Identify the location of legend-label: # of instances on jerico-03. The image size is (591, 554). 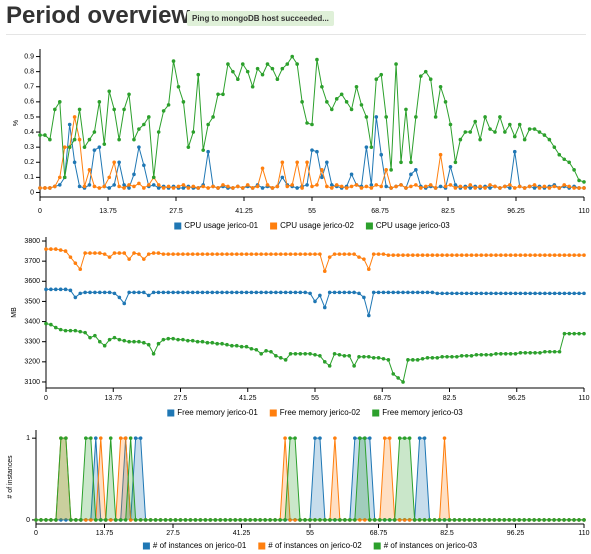
(431, 545).